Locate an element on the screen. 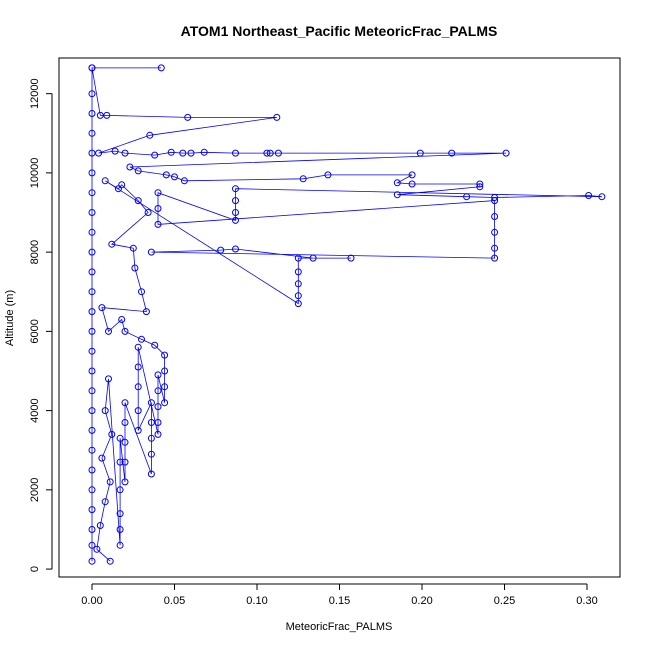 The image size is (650, 650). x-tick-label: 0.00 is located at coordinates (91, 601).